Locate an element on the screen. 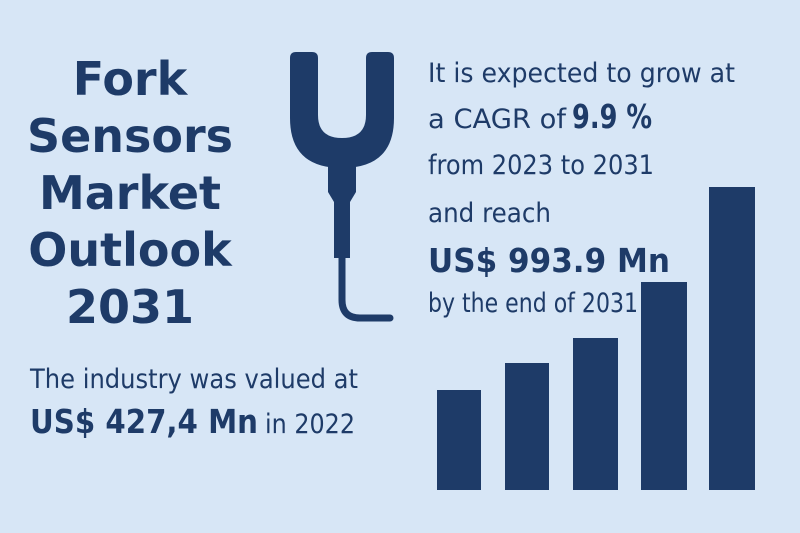 The width and height of the screenshot is (800, 533). title-line: Outlook is located at coordinates (130, 250).